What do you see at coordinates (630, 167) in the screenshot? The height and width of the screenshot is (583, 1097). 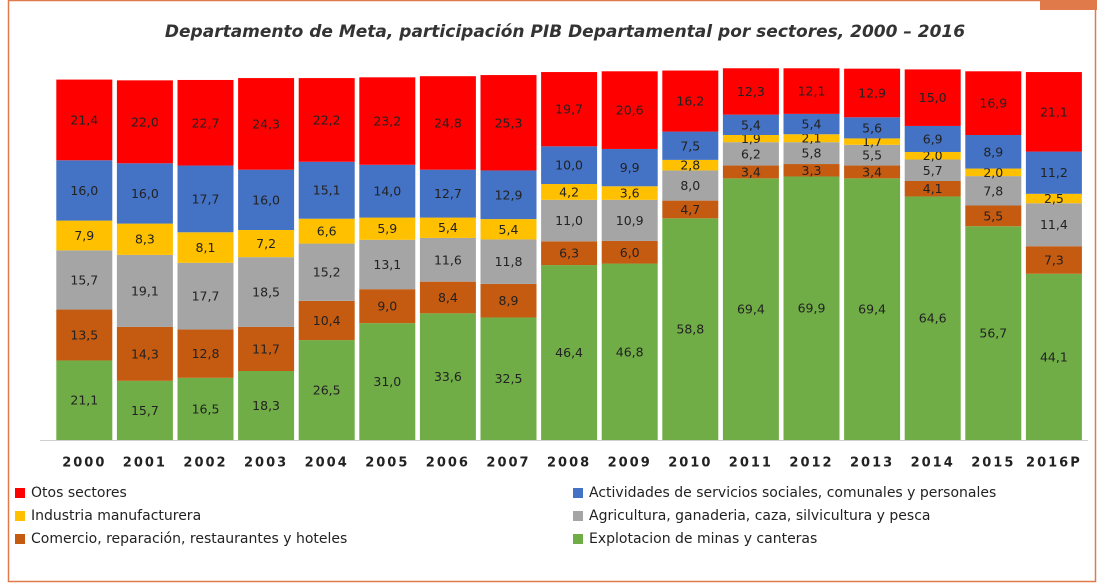 I see `data-label: 9,9` at bounding box center [630, 167].